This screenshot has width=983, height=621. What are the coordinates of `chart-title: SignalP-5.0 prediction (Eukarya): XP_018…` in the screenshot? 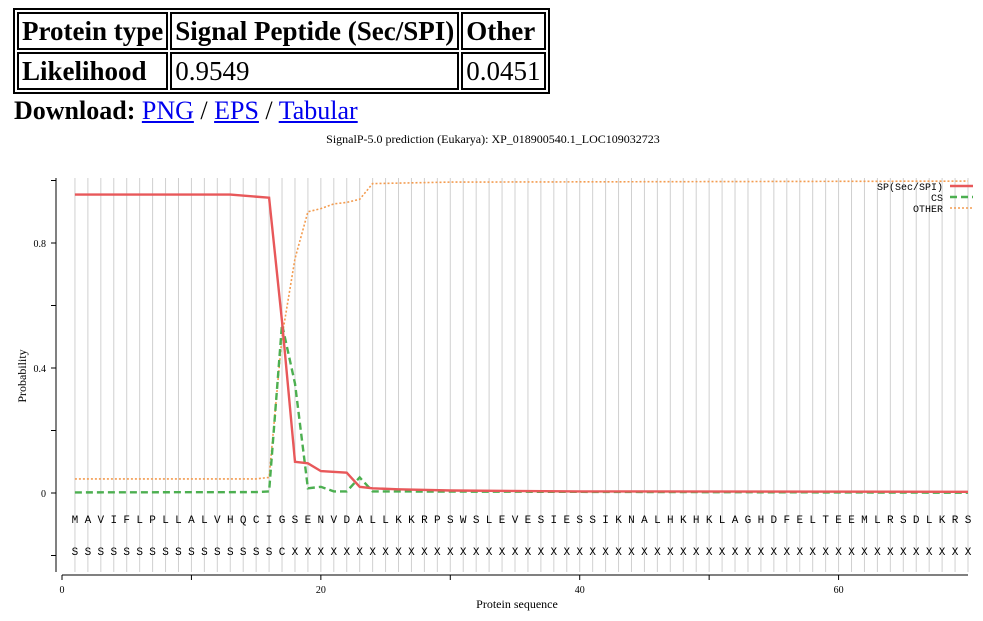 It's located at (493, 139).